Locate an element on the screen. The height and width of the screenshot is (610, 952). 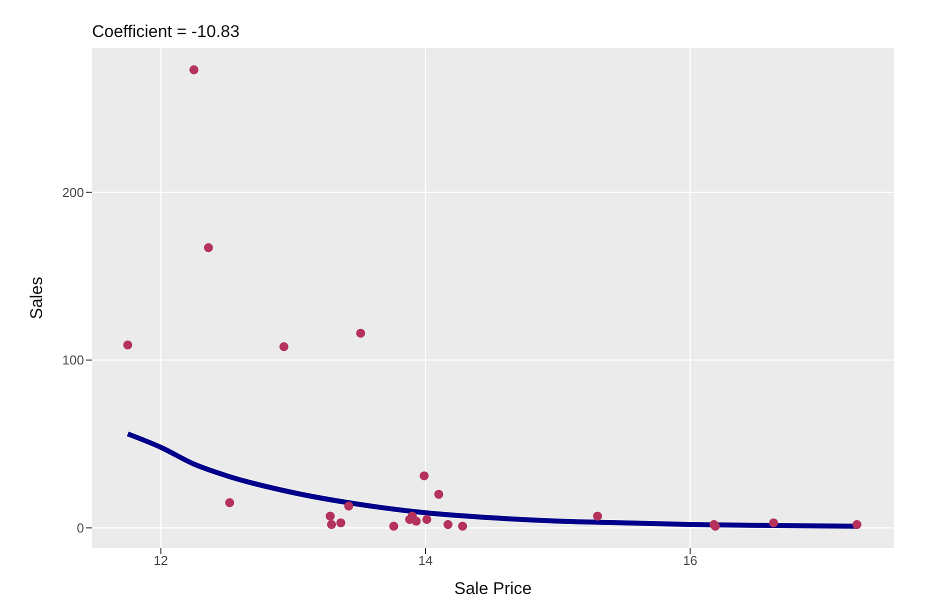
x-tick-label: 12 is located at coordinates (161, 560).